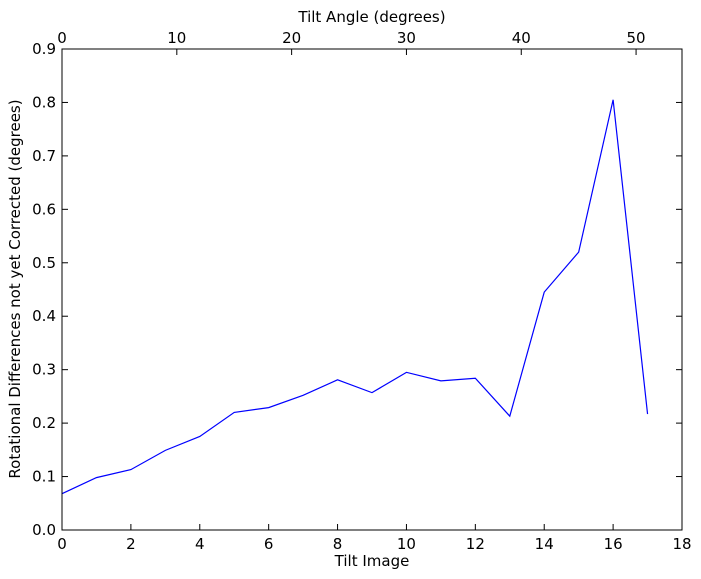 The height and width of the screenshot is (579, 701). I want to click on secondary-x-tick-label: 30, so click(406, 38).